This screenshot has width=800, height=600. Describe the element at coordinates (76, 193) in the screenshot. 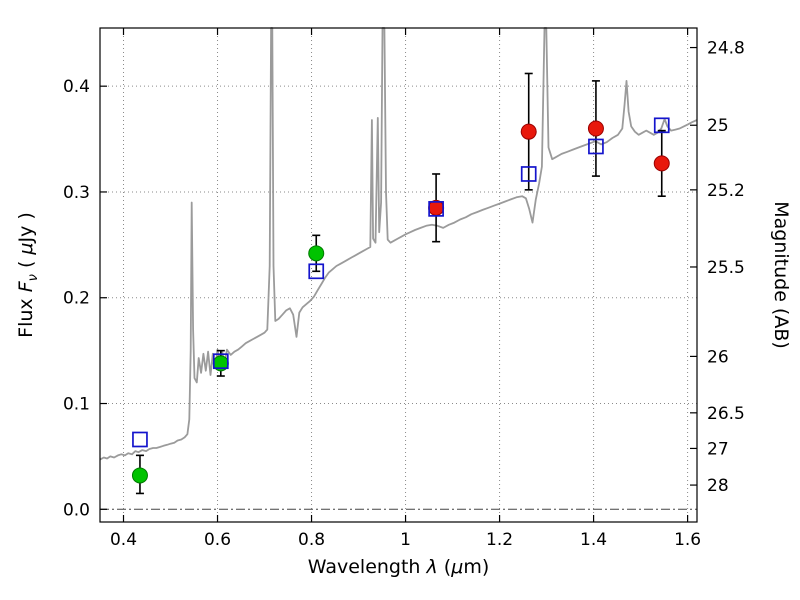

I see `y-left-tick-label: 0.3` at that location.